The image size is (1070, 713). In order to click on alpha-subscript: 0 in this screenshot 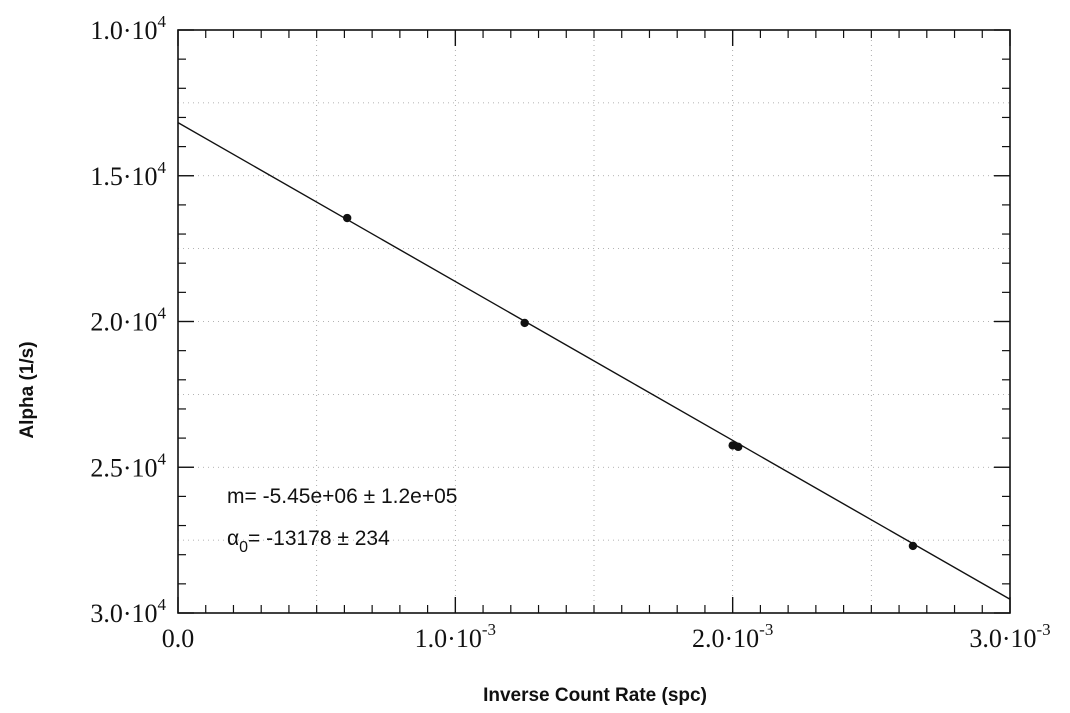, I will do `click(243, 547)`.